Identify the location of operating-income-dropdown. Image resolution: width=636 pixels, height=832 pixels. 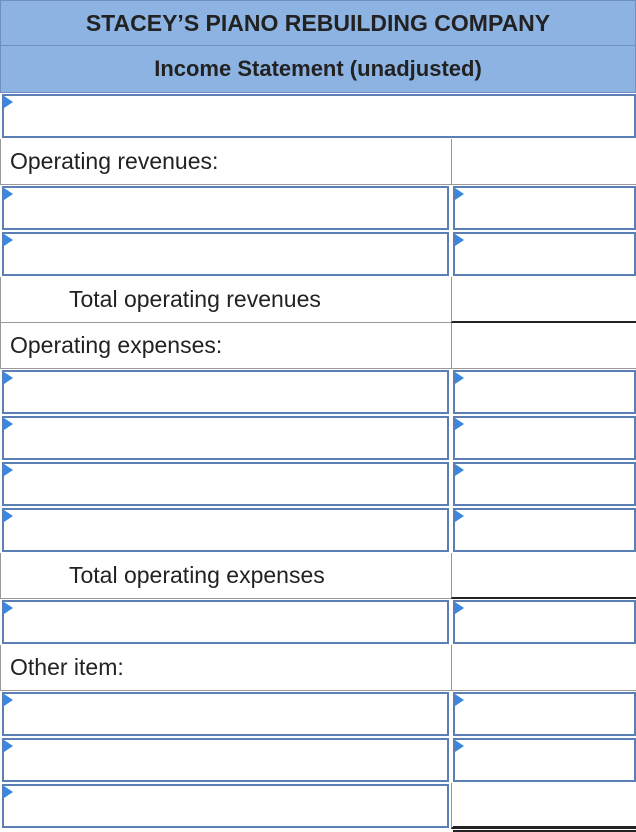
(225, 622).